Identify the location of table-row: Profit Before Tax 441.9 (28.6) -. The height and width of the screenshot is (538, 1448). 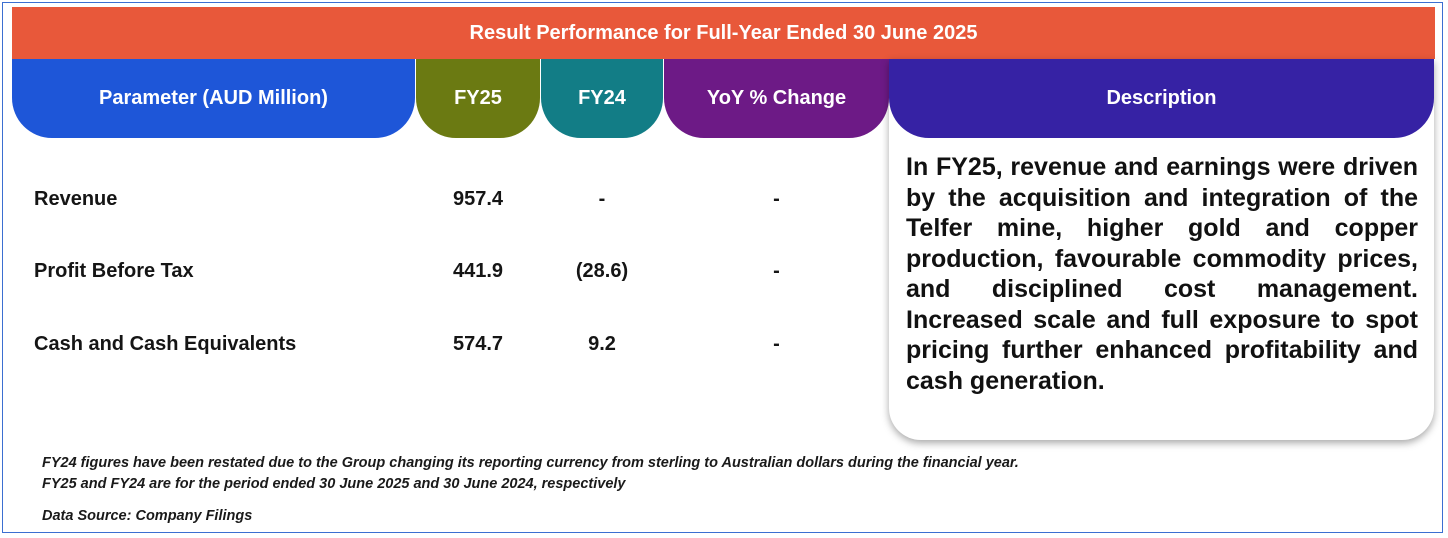
(444, 271).